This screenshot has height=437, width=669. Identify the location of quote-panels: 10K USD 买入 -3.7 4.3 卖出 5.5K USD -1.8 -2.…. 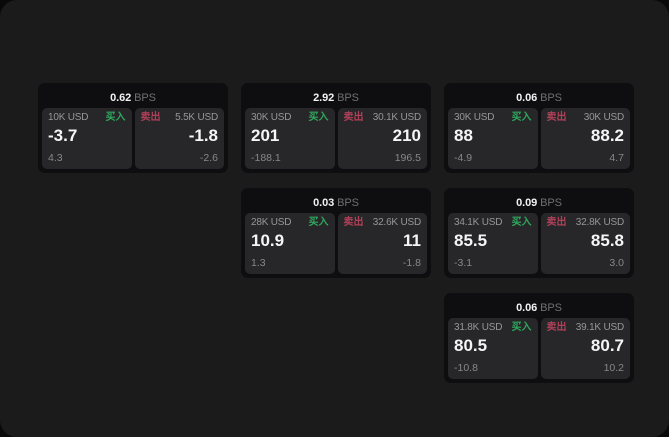
(133, 138).